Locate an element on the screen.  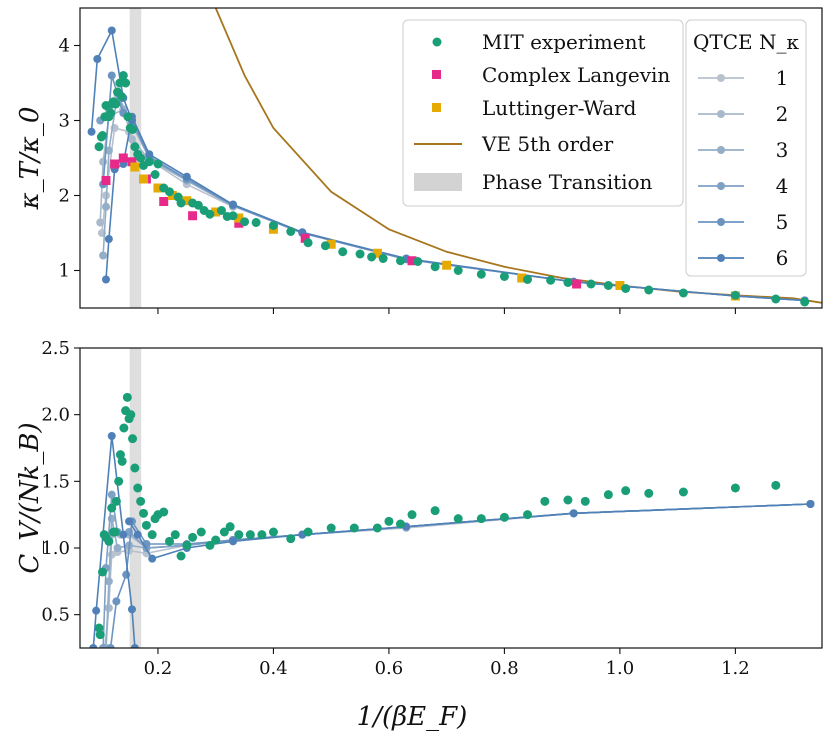
legend-qtce-label: 4 is located at coordinates (782, 186).